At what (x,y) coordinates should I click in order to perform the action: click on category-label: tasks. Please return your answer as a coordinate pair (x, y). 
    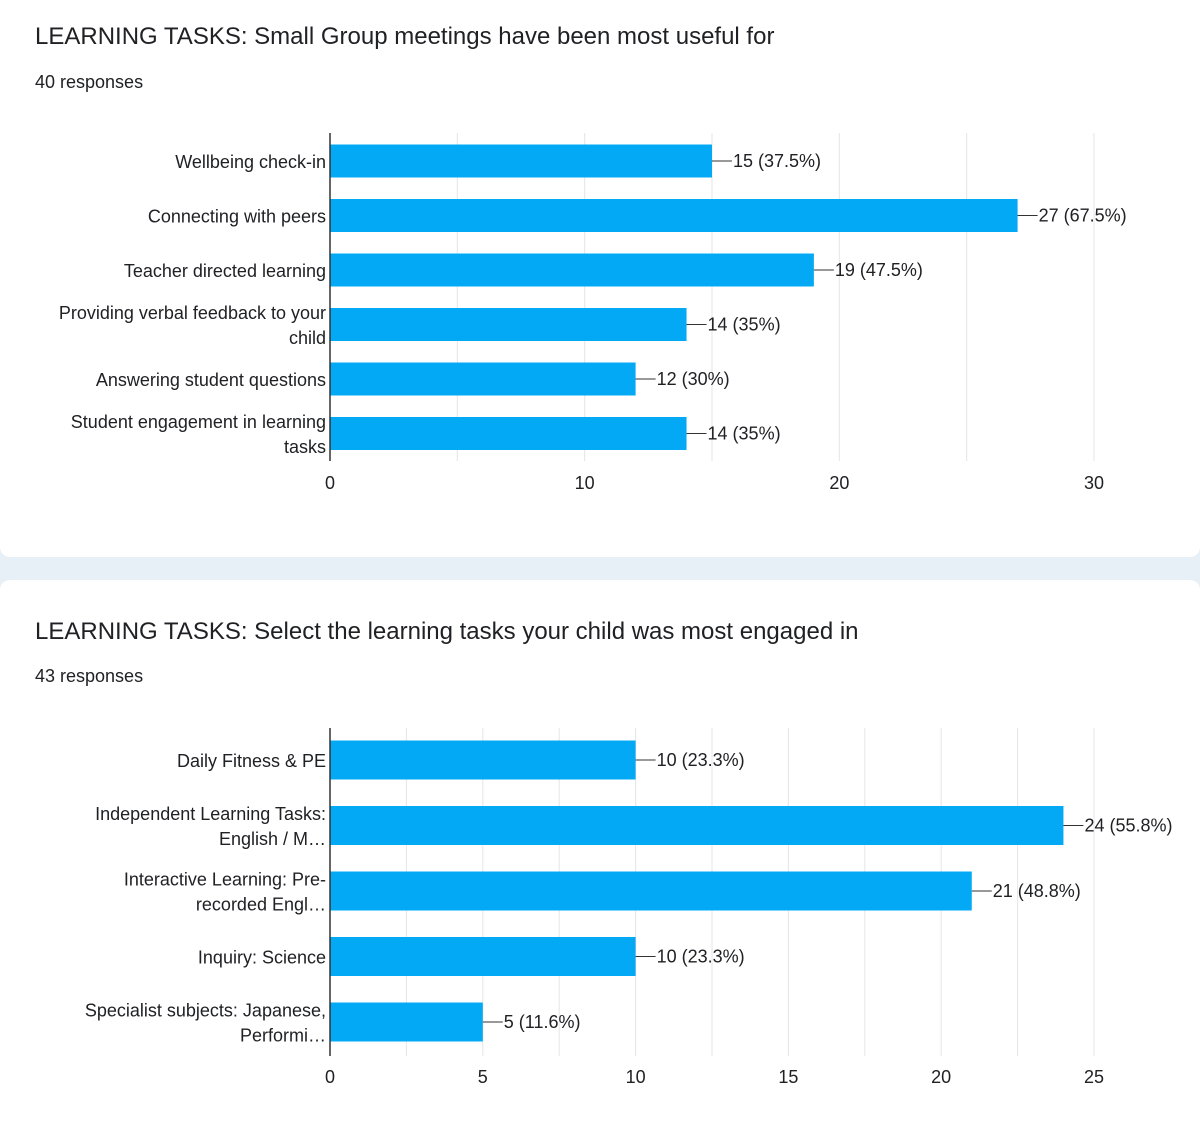
    Looking at the image, I should click on (305, 447).